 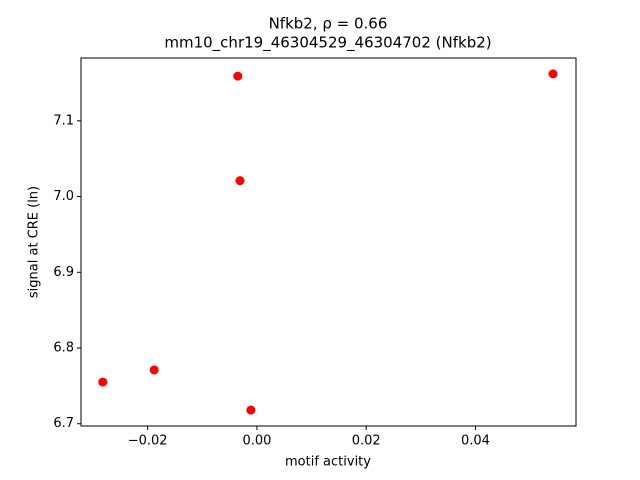 What do you see at coordinates (475, 441) in the screenshot?
I see `x-tick-label: 0.04` at bounding box center [475, 441].